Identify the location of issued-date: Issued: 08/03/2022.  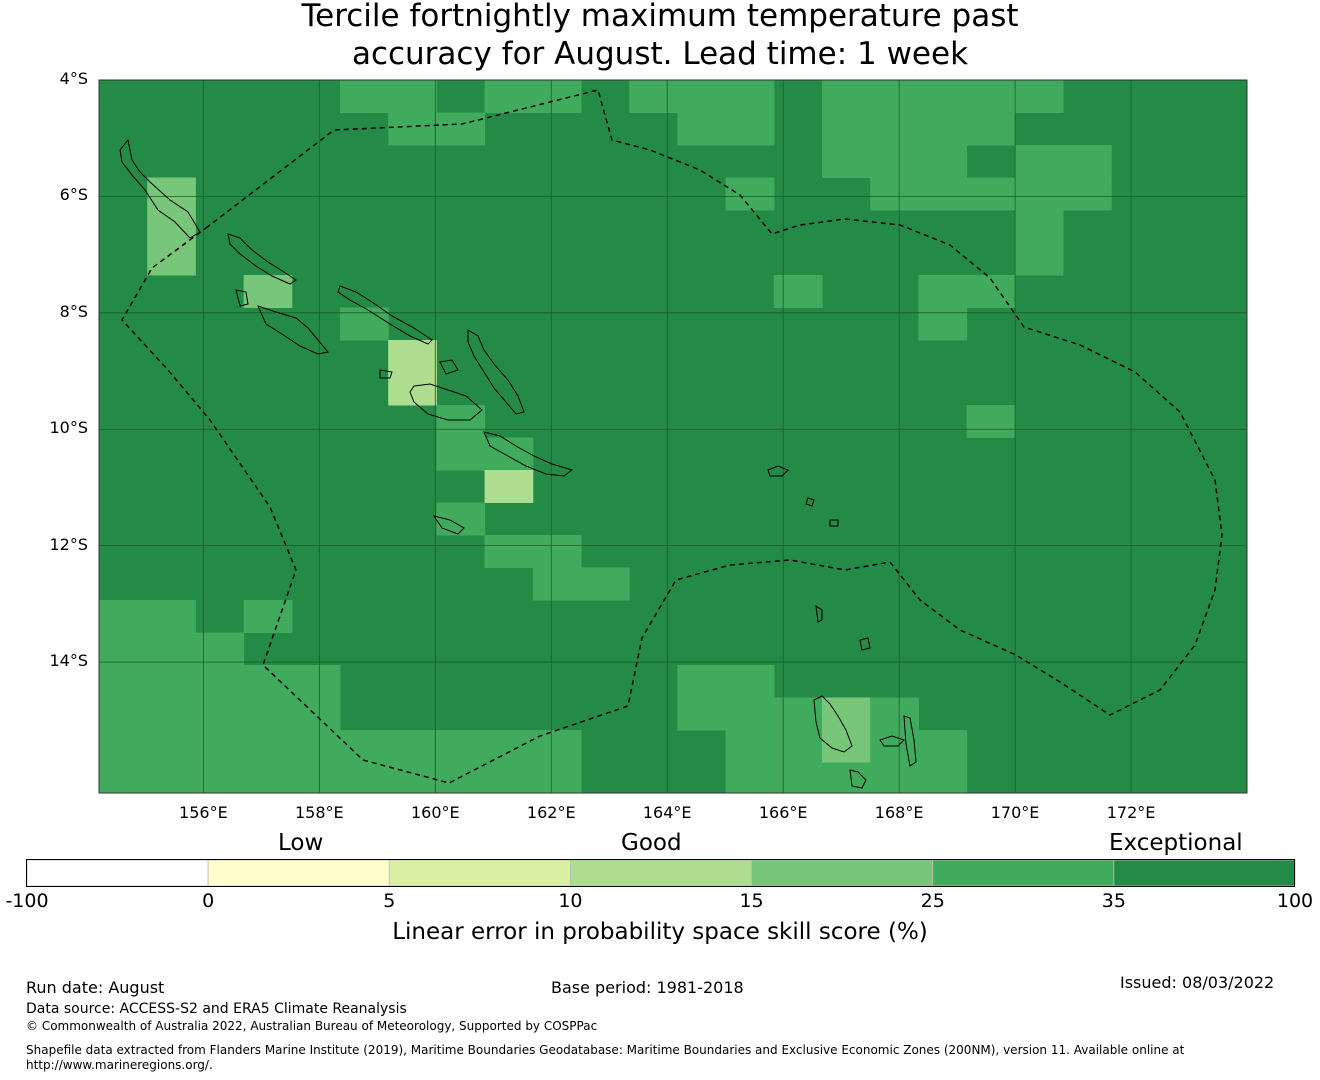
(1197, 982).